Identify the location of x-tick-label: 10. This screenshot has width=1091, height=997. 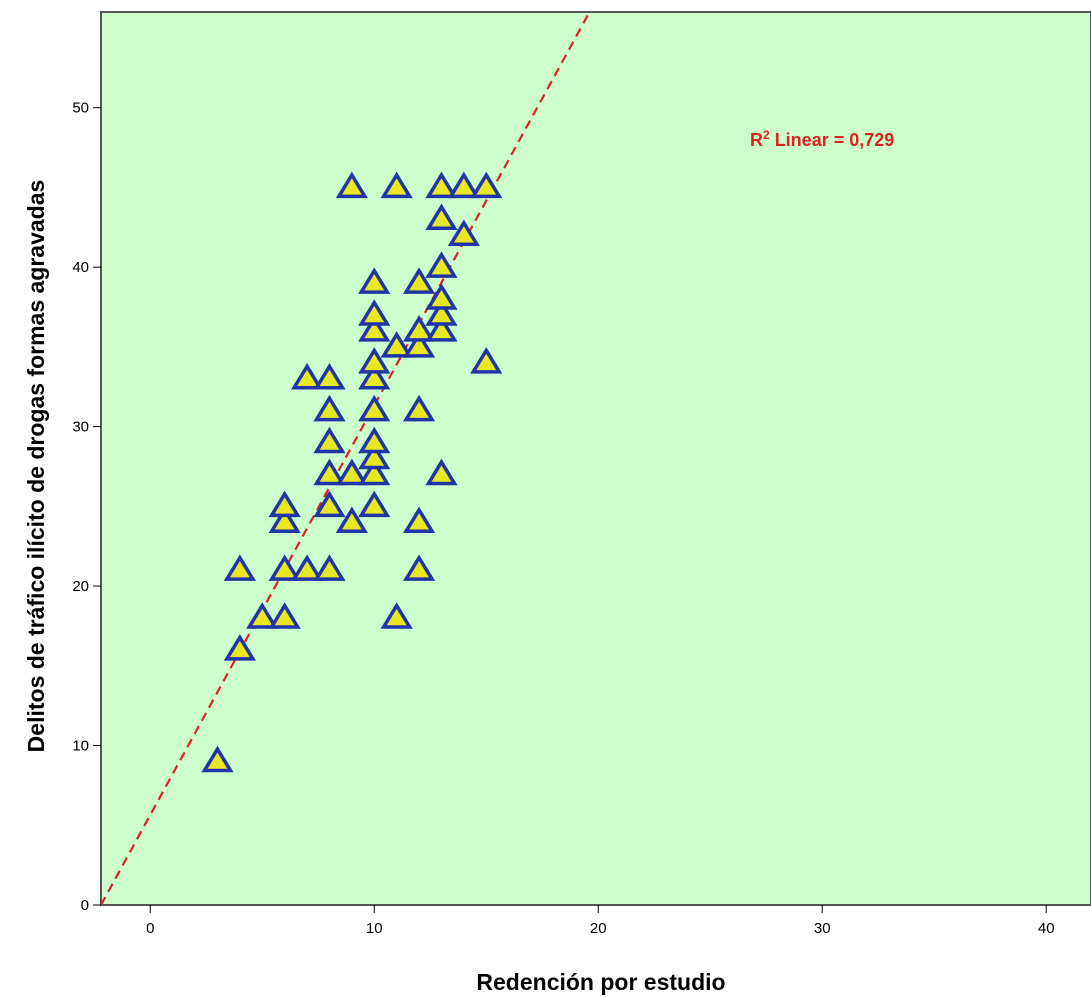
(374, 928).